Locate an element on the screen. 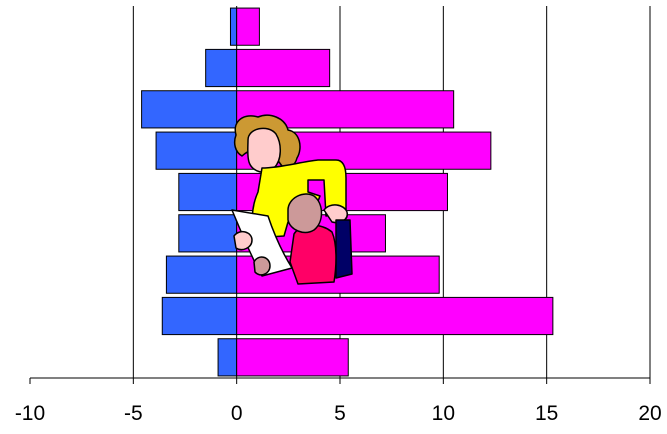  woman-hand-left is located at coordinates (243, 240).